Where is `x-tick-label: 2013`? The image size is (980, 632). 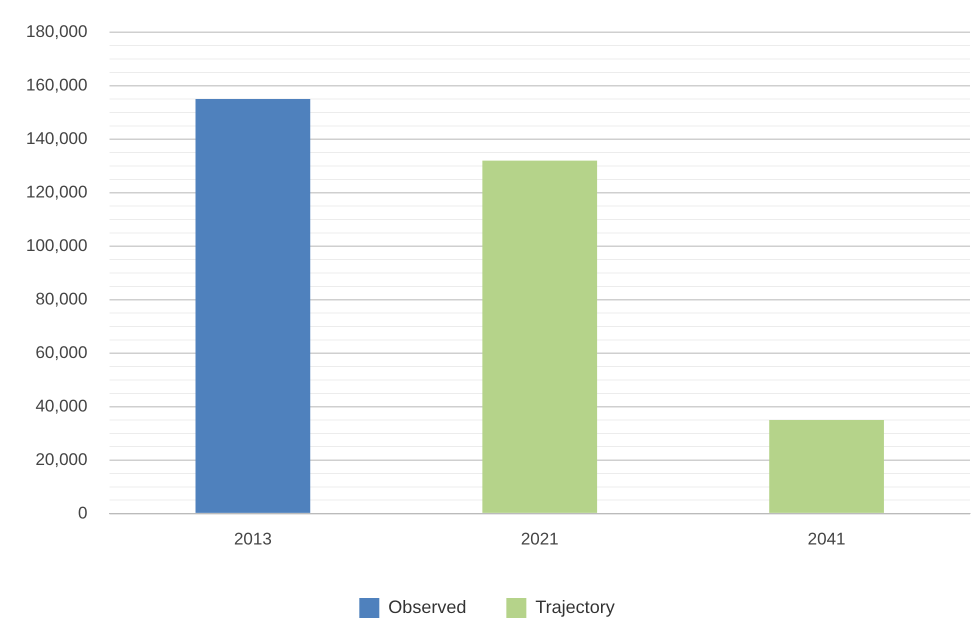 x-tick-label: 2013 is located at coordinates (253, 538).